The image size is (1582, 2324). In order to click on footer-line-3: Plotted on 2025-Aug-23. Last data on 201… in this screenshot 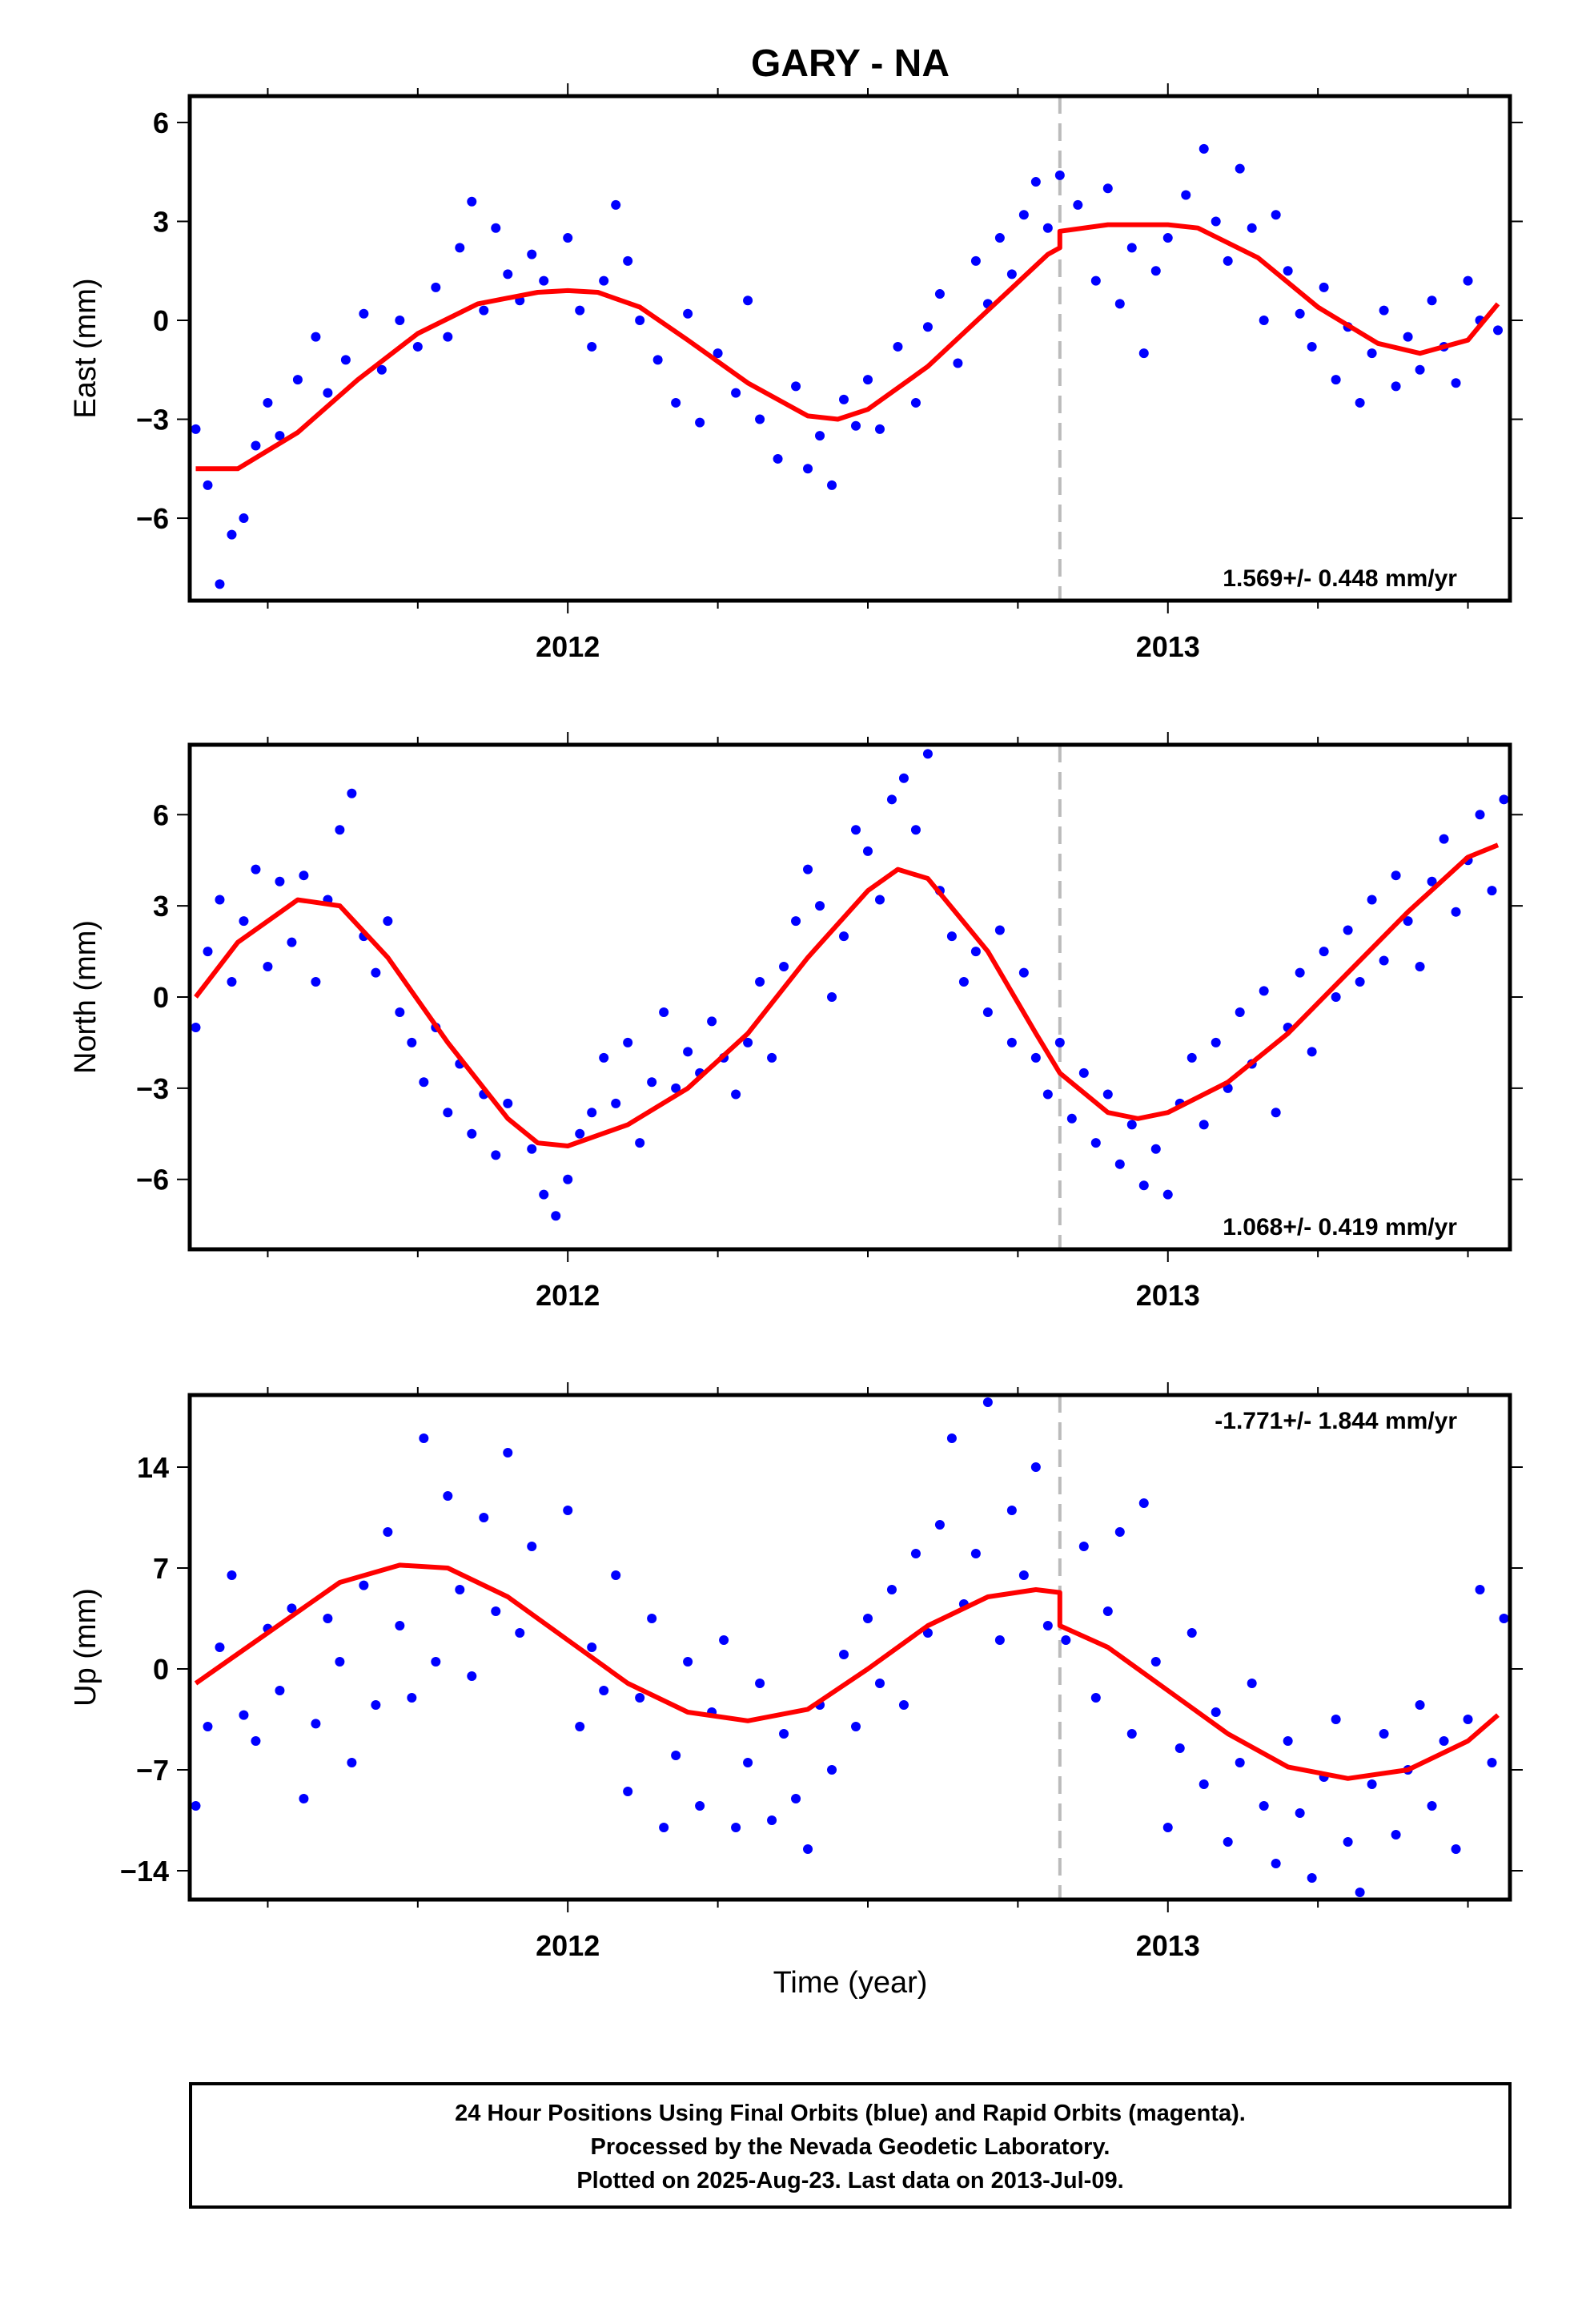, I will do `click(849, 2180)`.